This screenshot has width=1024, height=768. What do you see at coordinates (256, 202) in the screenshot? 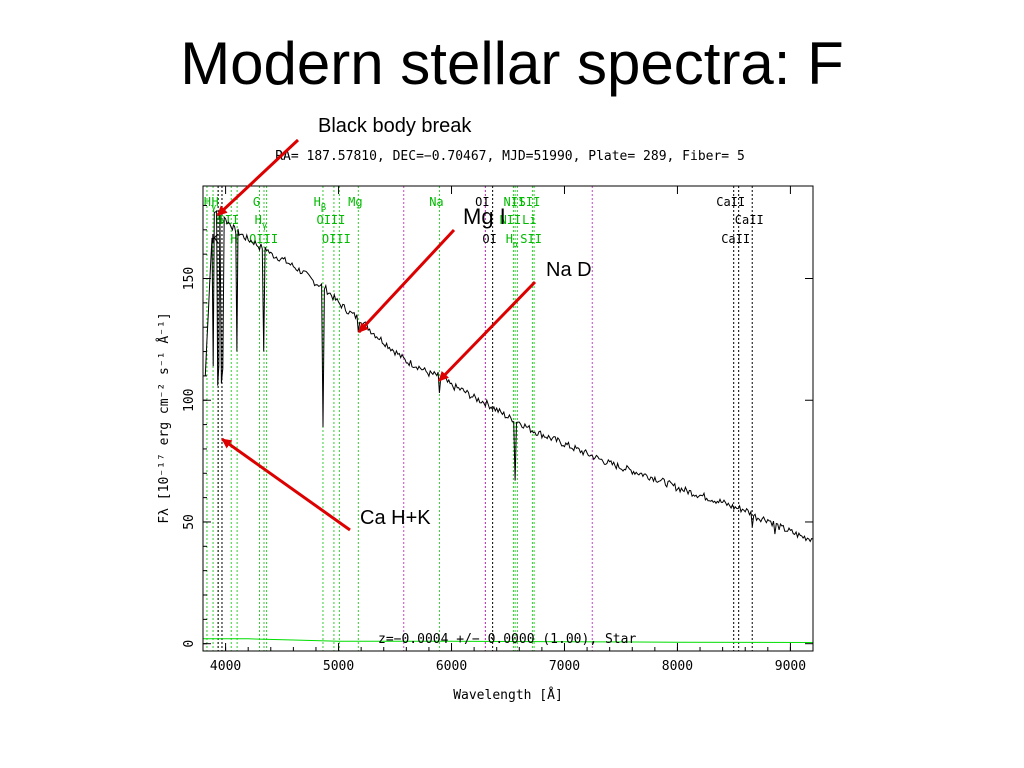
I see `marker-label: G` at bounding box center [256, 202].